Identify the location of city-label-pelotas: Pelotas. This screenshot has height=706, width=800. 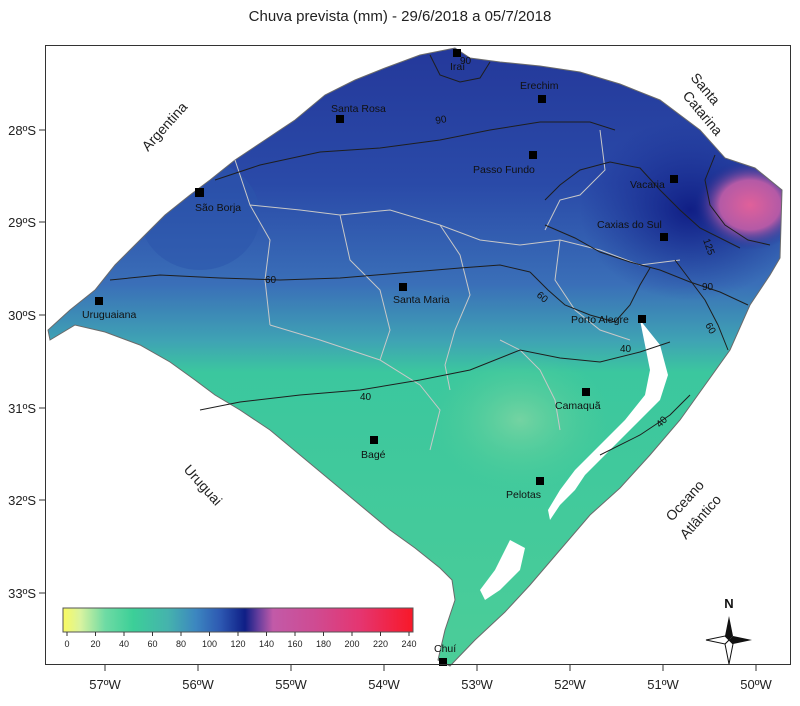
(523, 495).